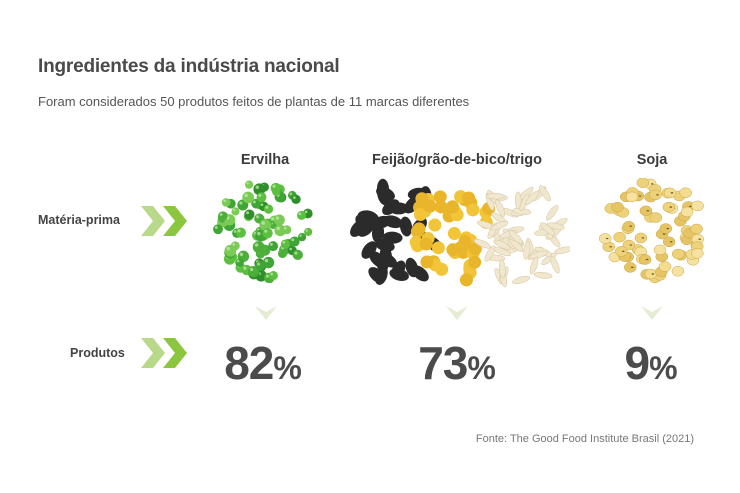 The width and height of the screenshot is (740, 493). What do you see at coordinates (265, 160) in the screenshot?
I see `category-label-peas: Ervilha` at bounding box center [265, 160].